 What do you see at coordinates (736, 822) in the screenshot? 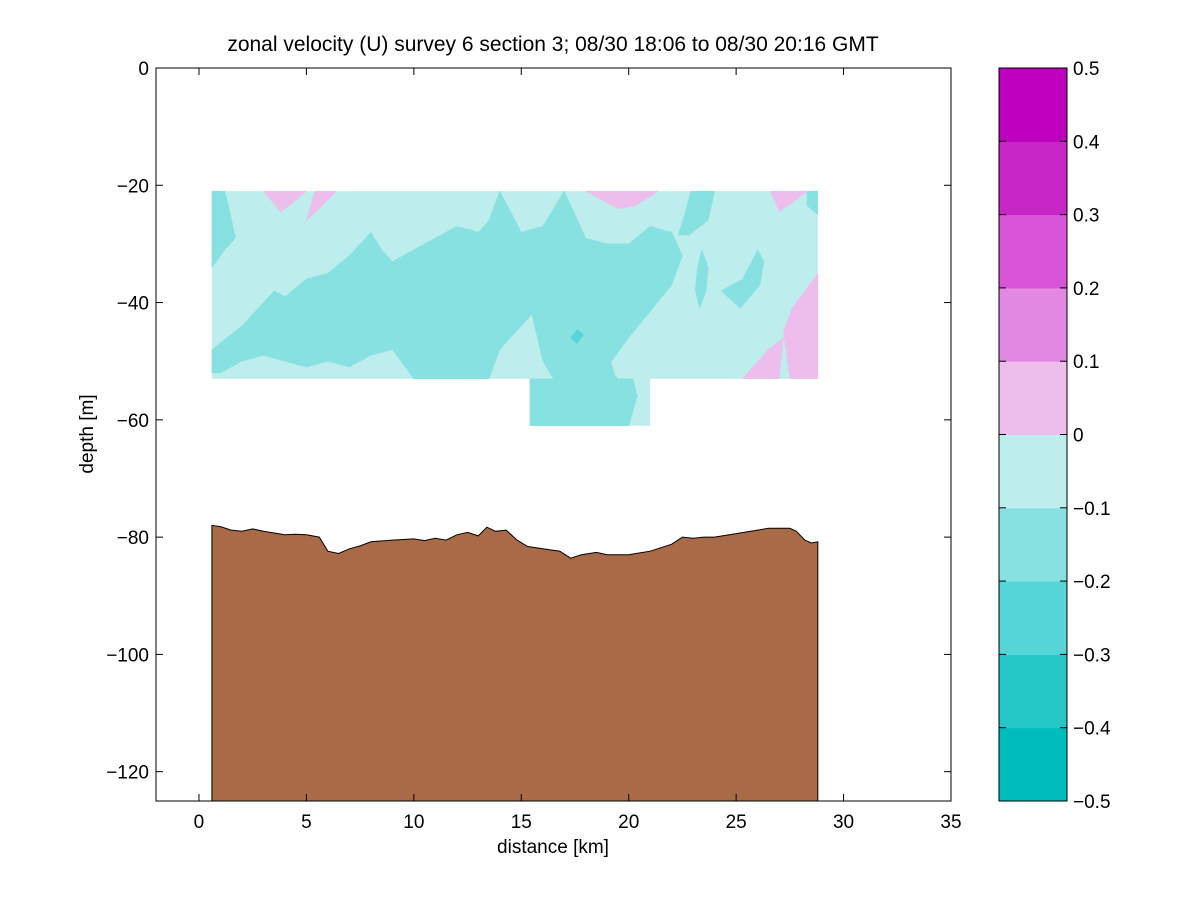
I see `x-tick-label-5: 25` at bounding box center [736, 822].